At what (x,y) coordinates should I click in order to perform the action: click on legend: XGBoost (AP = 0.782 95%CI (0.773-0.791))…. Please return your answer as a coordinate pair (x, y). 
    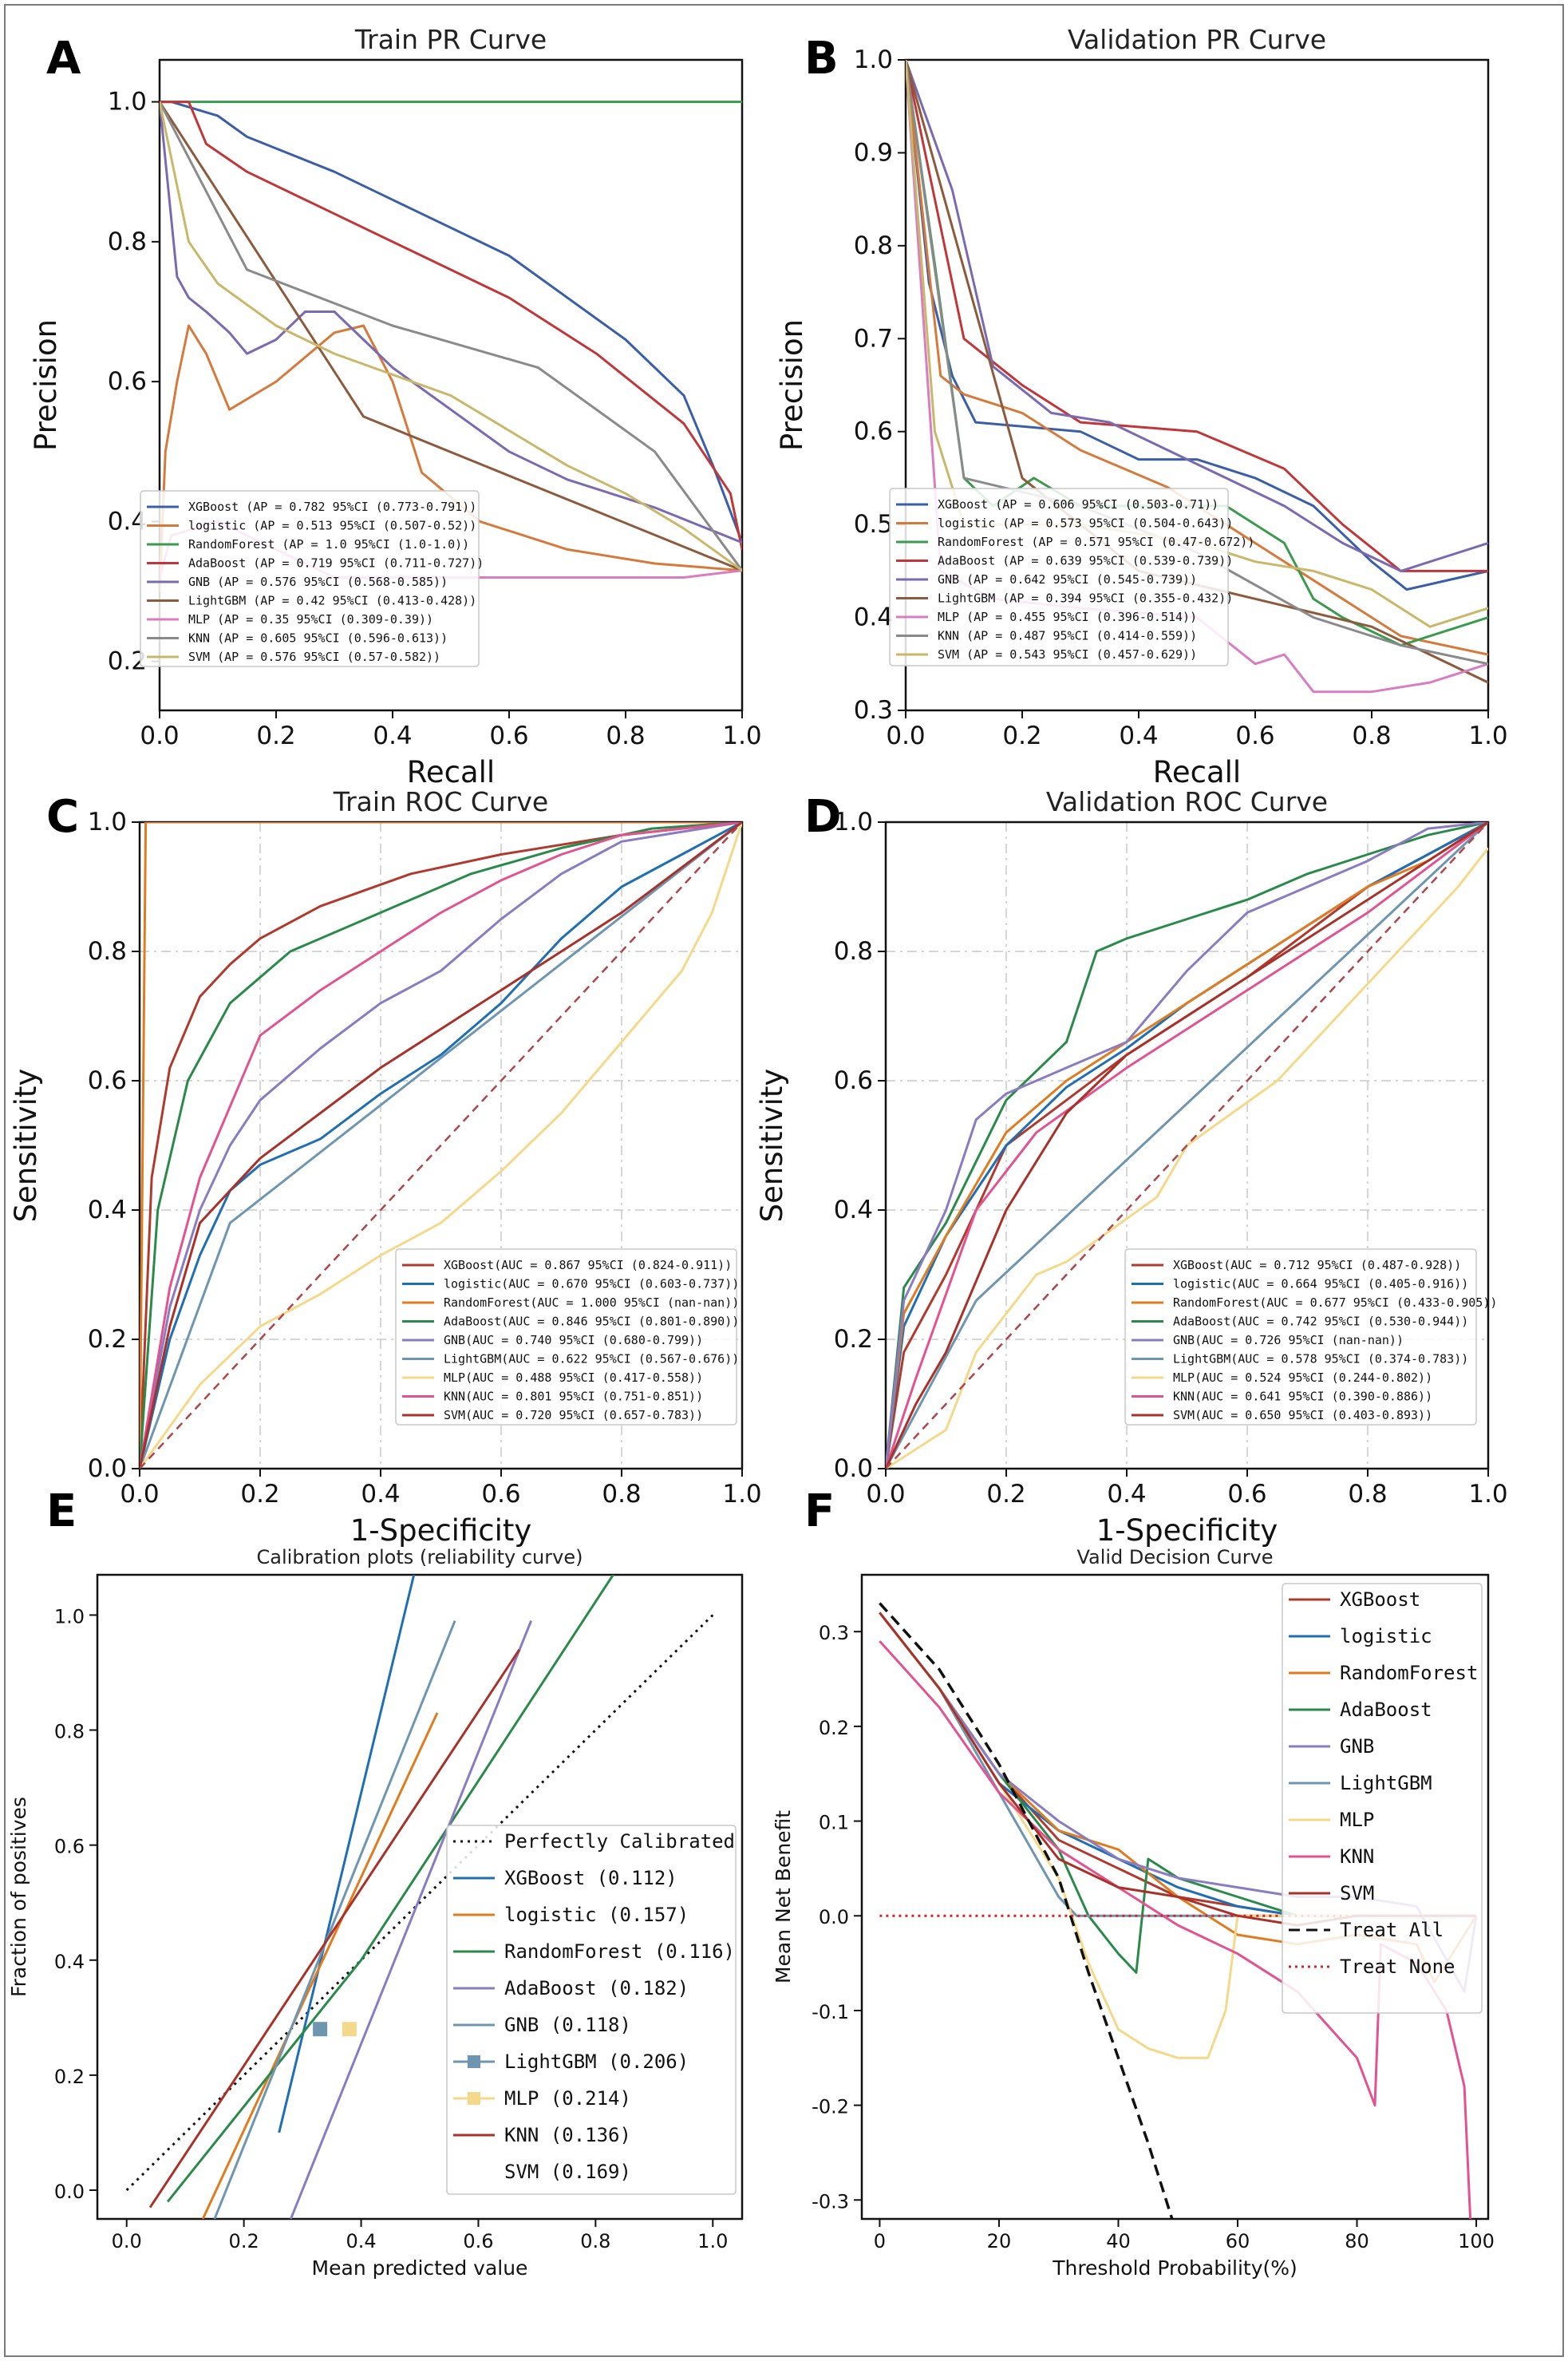
    Looking at the image, I should click on (312, 578).